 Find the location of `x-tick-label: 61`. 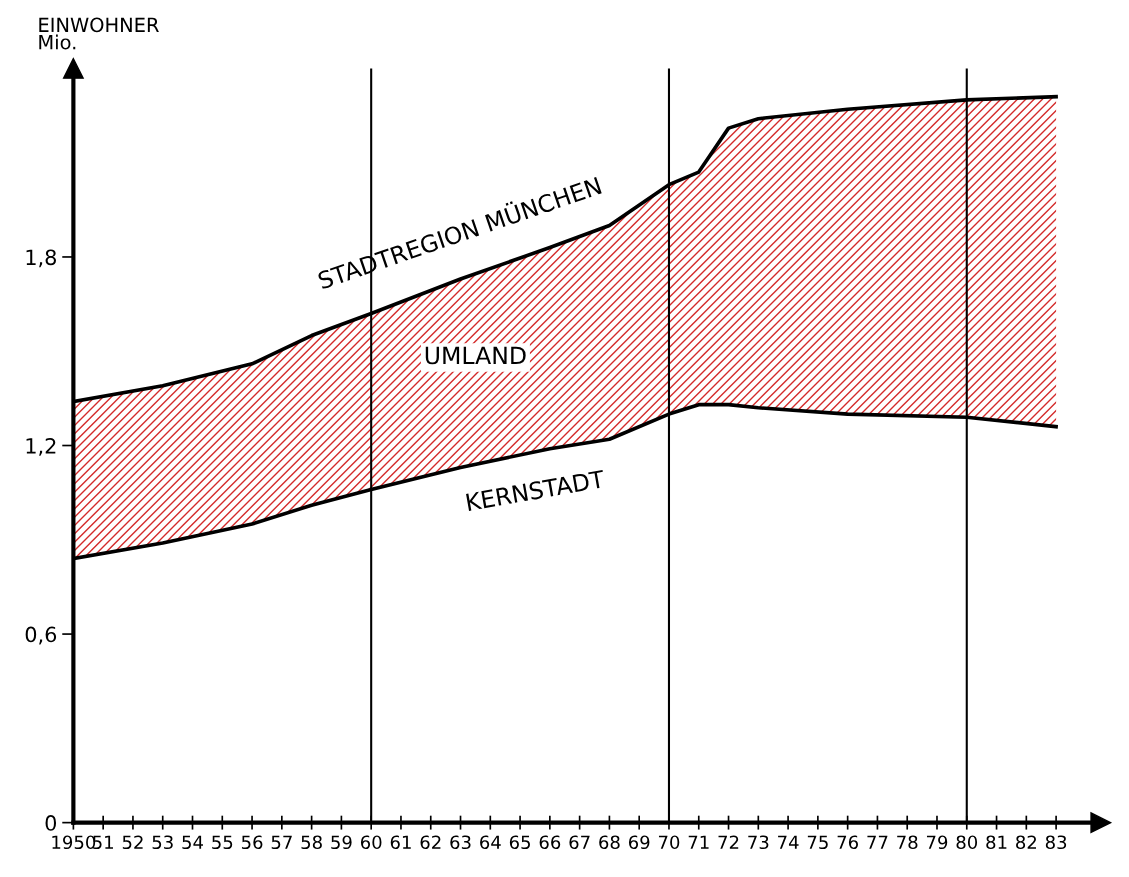

x-tick-label: 61 is located at coordinates (400, 842).